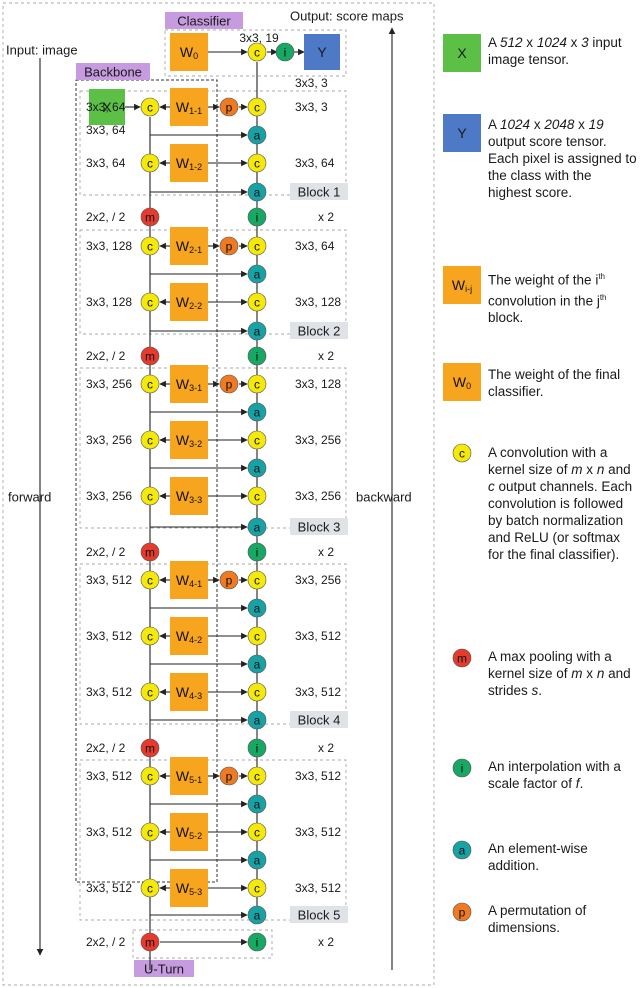  I want to click on backbone-tag-bg, so click(113, 71).